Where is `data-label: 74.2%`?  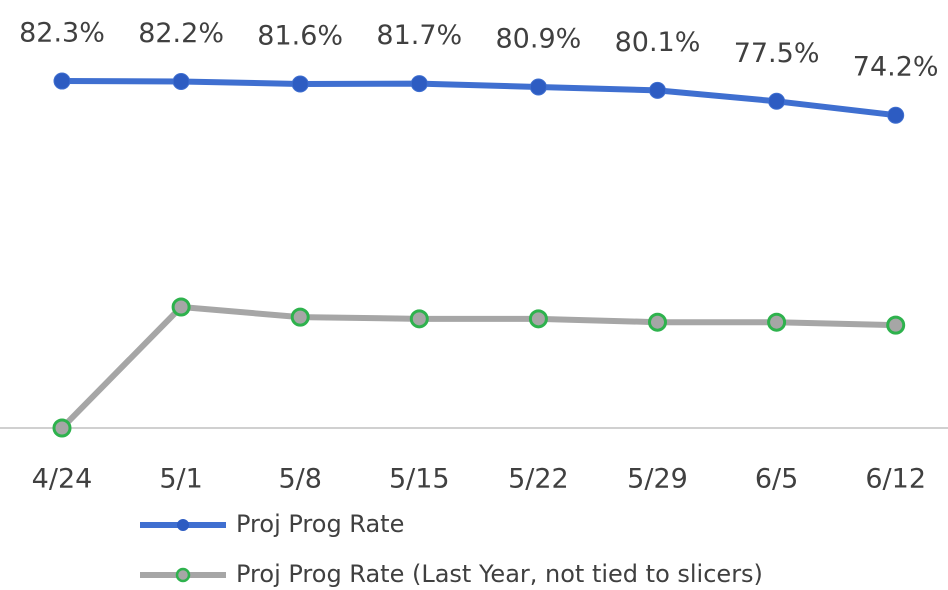 data-label: 74.2% is located at coordinates (896, 67).